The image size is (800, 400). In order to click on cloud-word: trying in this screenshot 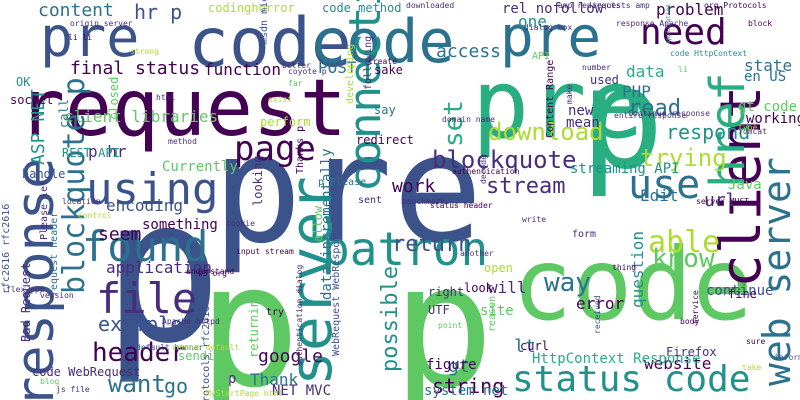, I will do `click(683, 158)`.